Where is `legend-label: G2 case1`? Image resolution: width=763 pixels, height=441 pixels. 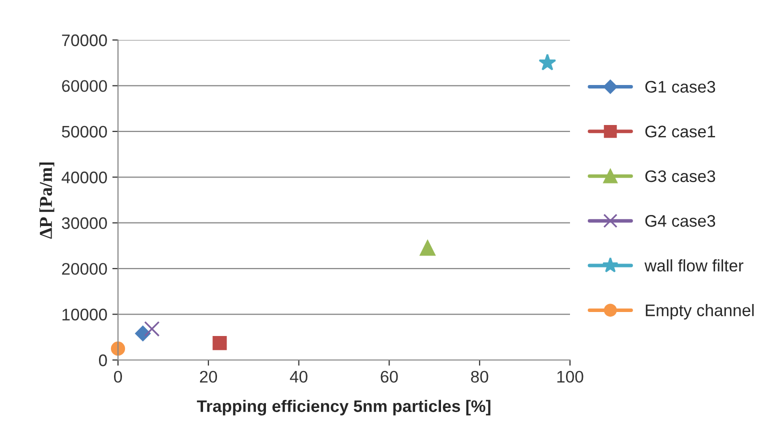 legend-label: G2 case1 is located at coordinates (680, 132).